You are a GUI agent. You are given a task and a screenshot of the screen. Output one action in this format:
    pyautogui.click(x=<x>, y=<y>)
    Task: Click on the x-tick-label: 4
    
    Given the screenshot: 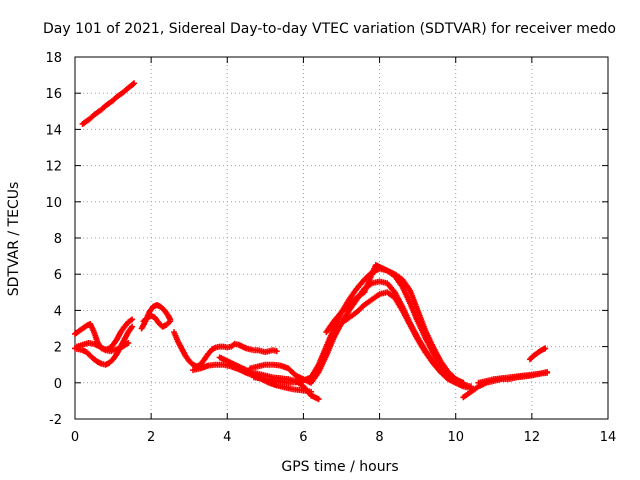 What is the action you would take?
    pyautogui.click(x=227, y=437)
    